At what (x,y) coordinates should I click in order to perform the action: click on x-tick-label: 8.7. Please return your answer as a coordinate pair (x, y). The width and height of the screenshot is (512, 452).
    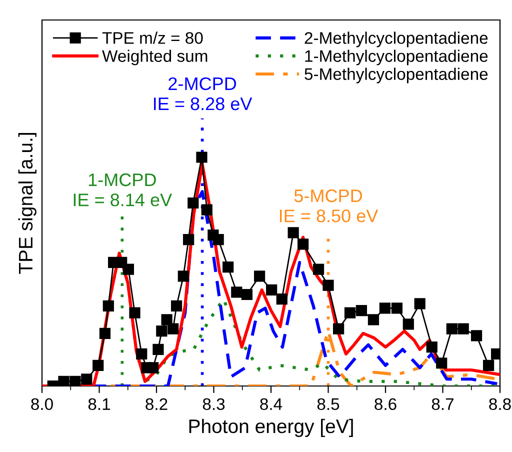
    Looking at the image, I should click on (443, 404).